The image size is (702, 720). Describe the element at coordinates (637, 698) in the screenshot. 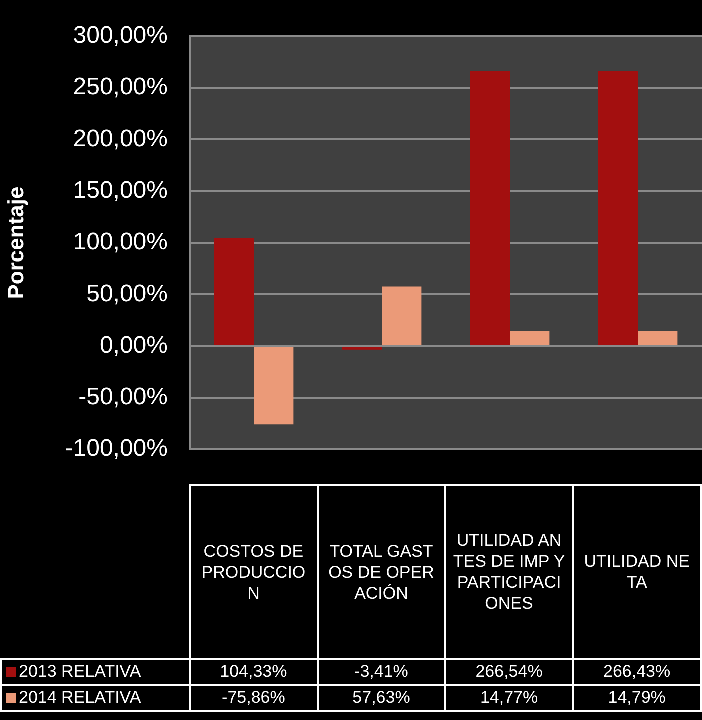

I see `data-label: 14,79%` at that location.